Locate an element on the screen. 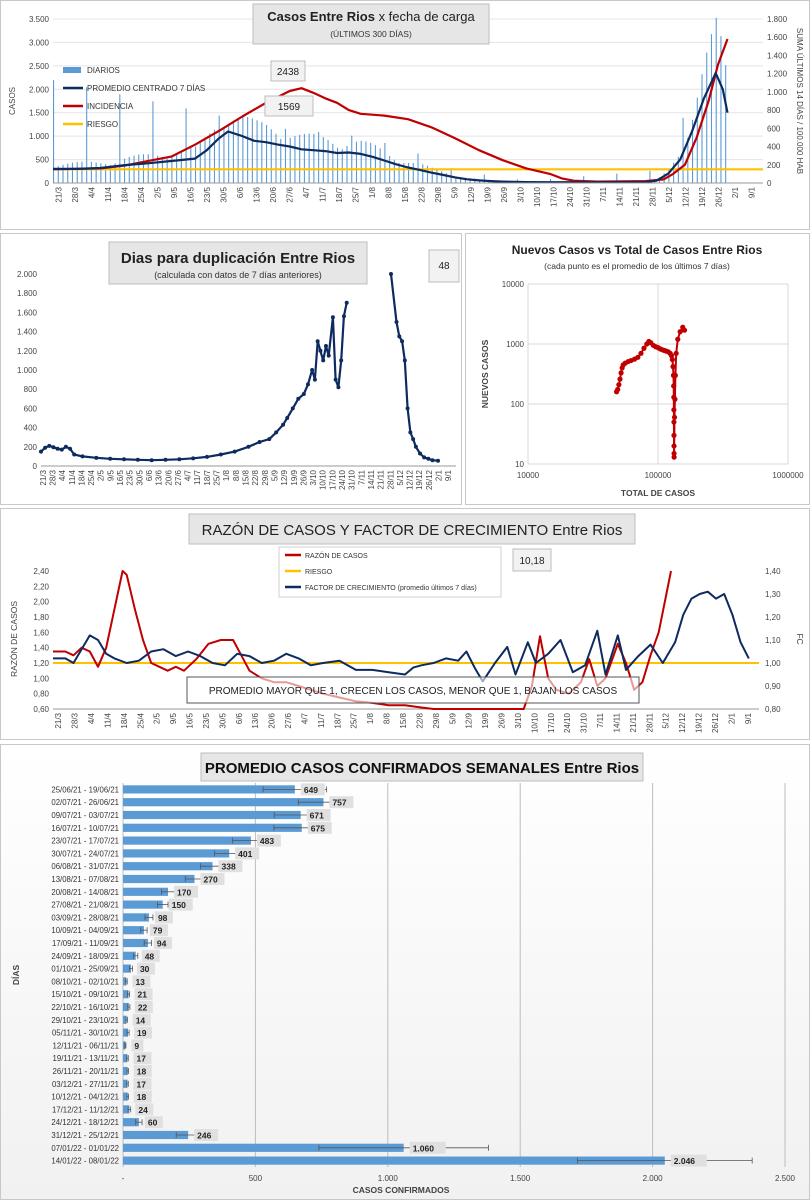 The width and height of the screenshot is (810, 1204). category-label: 24/12/21 - 18/12/21 is located at coordinates (85, 1122).